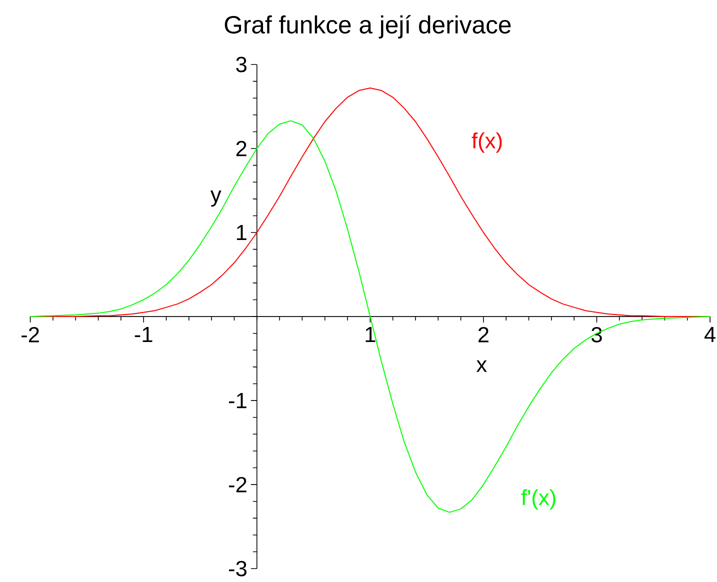 The image size is (717, 582). Describe the element at coordinates (487, 142) in the screenshot. I see `series-label: f(x)` at that location.